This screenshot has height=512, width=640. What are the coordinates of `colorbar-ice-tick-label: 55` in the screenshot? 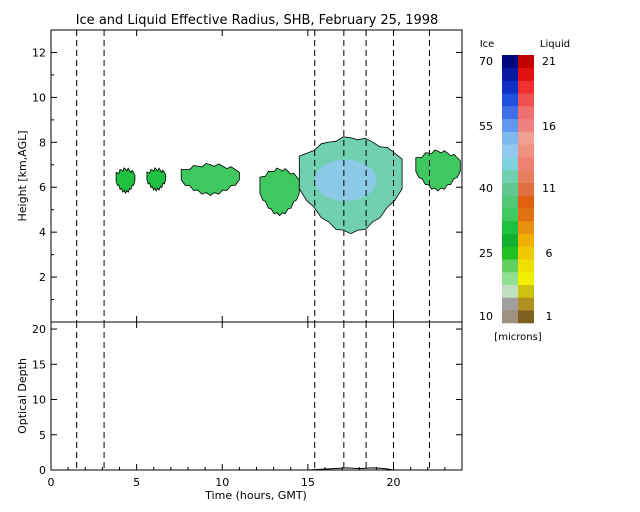 It's located at (486, 126).